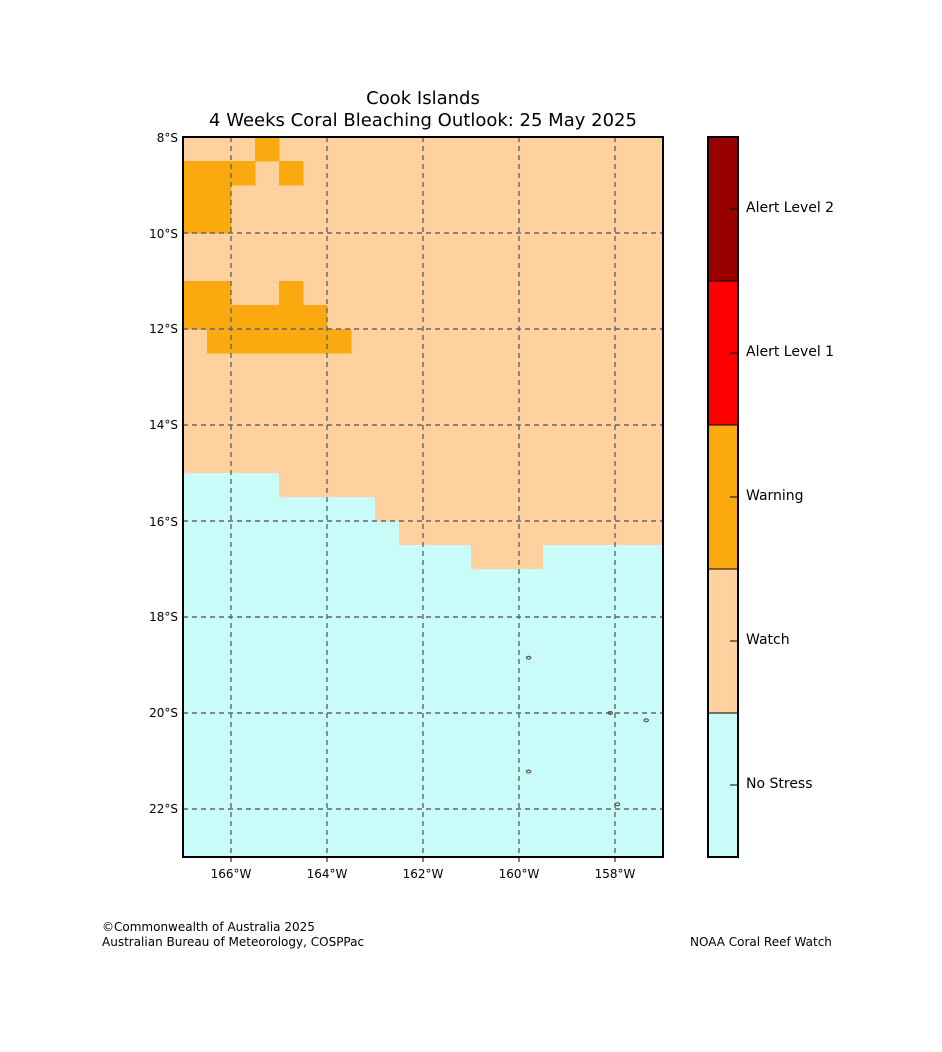  What do you see at coordinates (163, 522) in the screenshot?
I see `lat-label-16s: 16°S` at bounding box center [163, 522].